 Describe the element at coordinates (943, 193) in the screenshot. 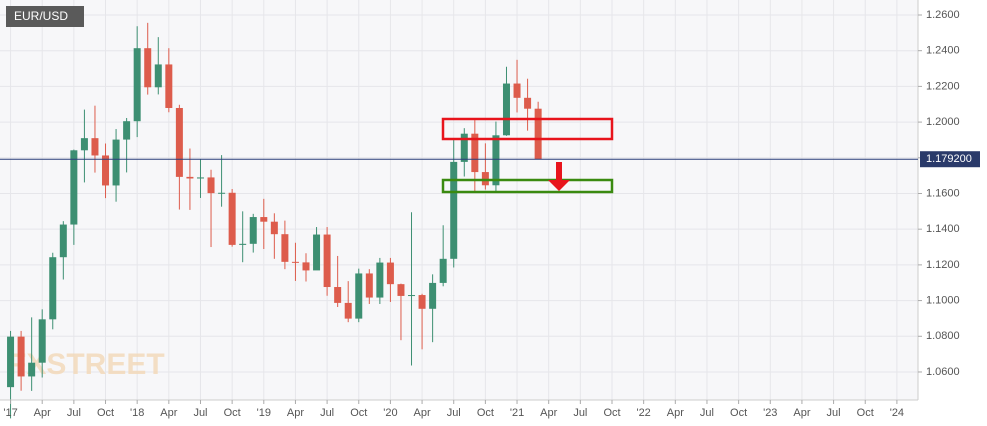

I see `y-tick-label: 1.1600` at that location.